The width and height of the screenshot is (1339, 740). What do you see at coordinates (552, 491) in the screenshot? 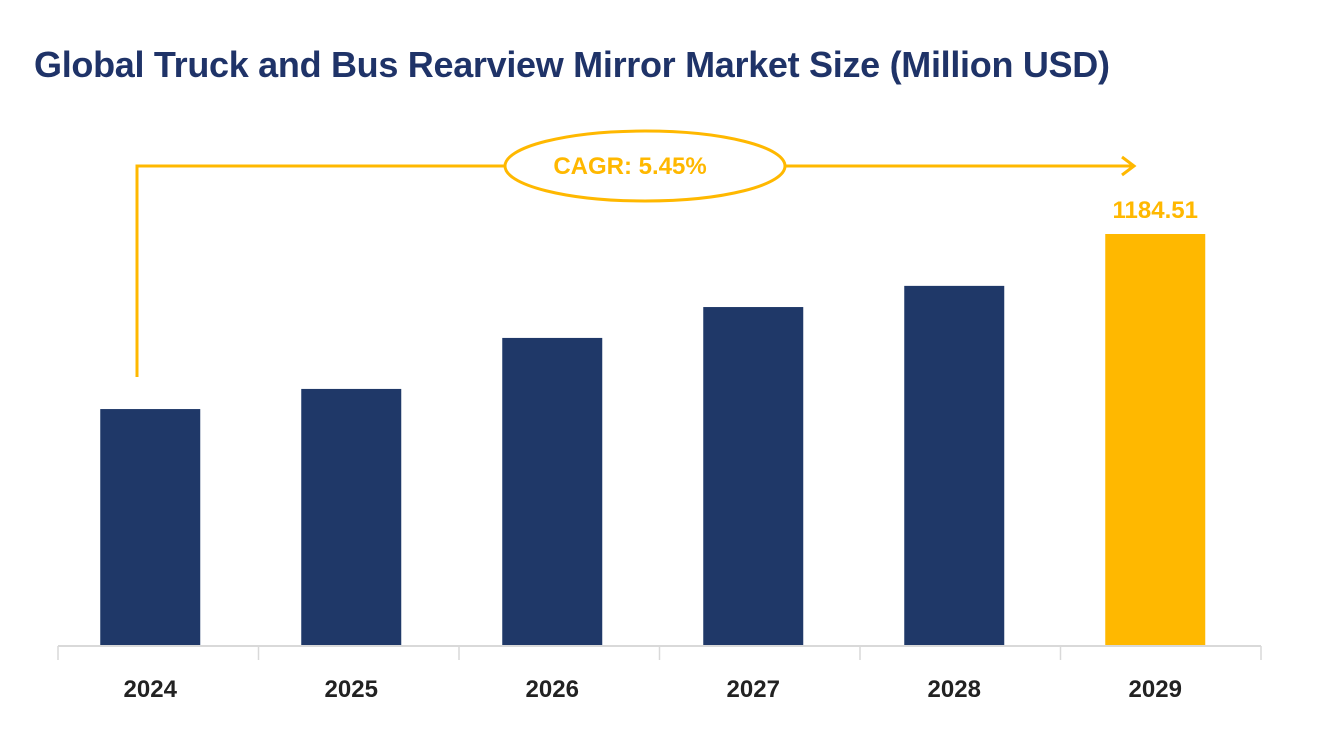
I see `bar-2026` at bounding box center [552, 491].